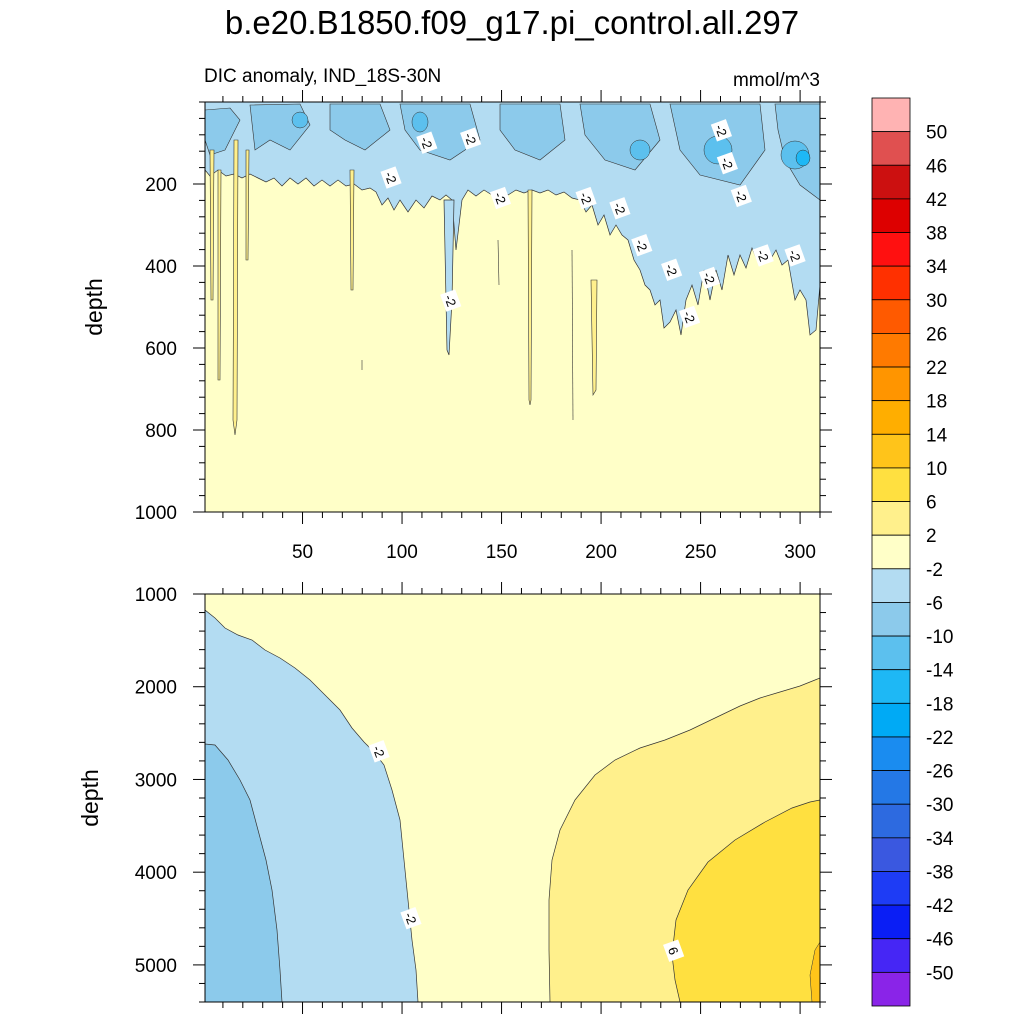 Image resolution: width=1024 pixels, height=1024 pixels. I want to click on colorbar-label: 14, so click(937, 435).